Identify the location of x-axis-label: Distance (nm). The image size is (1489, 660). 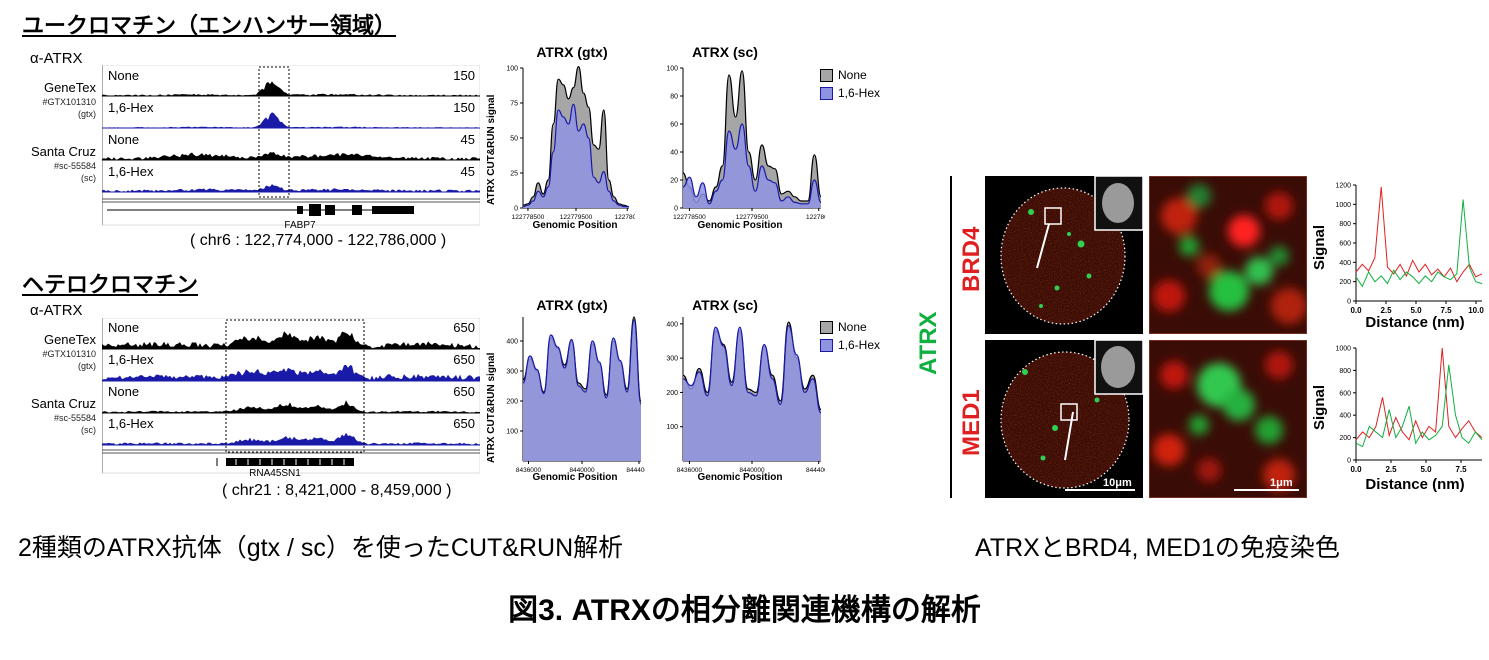
(1415, 484).